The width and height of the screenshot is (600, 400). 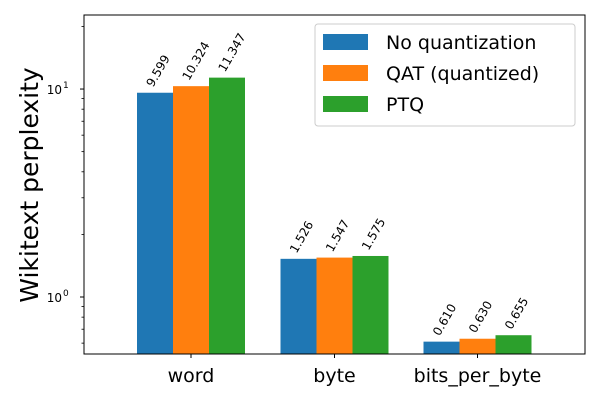 What do you see at coordinates (478, 376) in the screenshot?
I see `x-tick-label: bits_per_byte` at bounding box center [478, 376].